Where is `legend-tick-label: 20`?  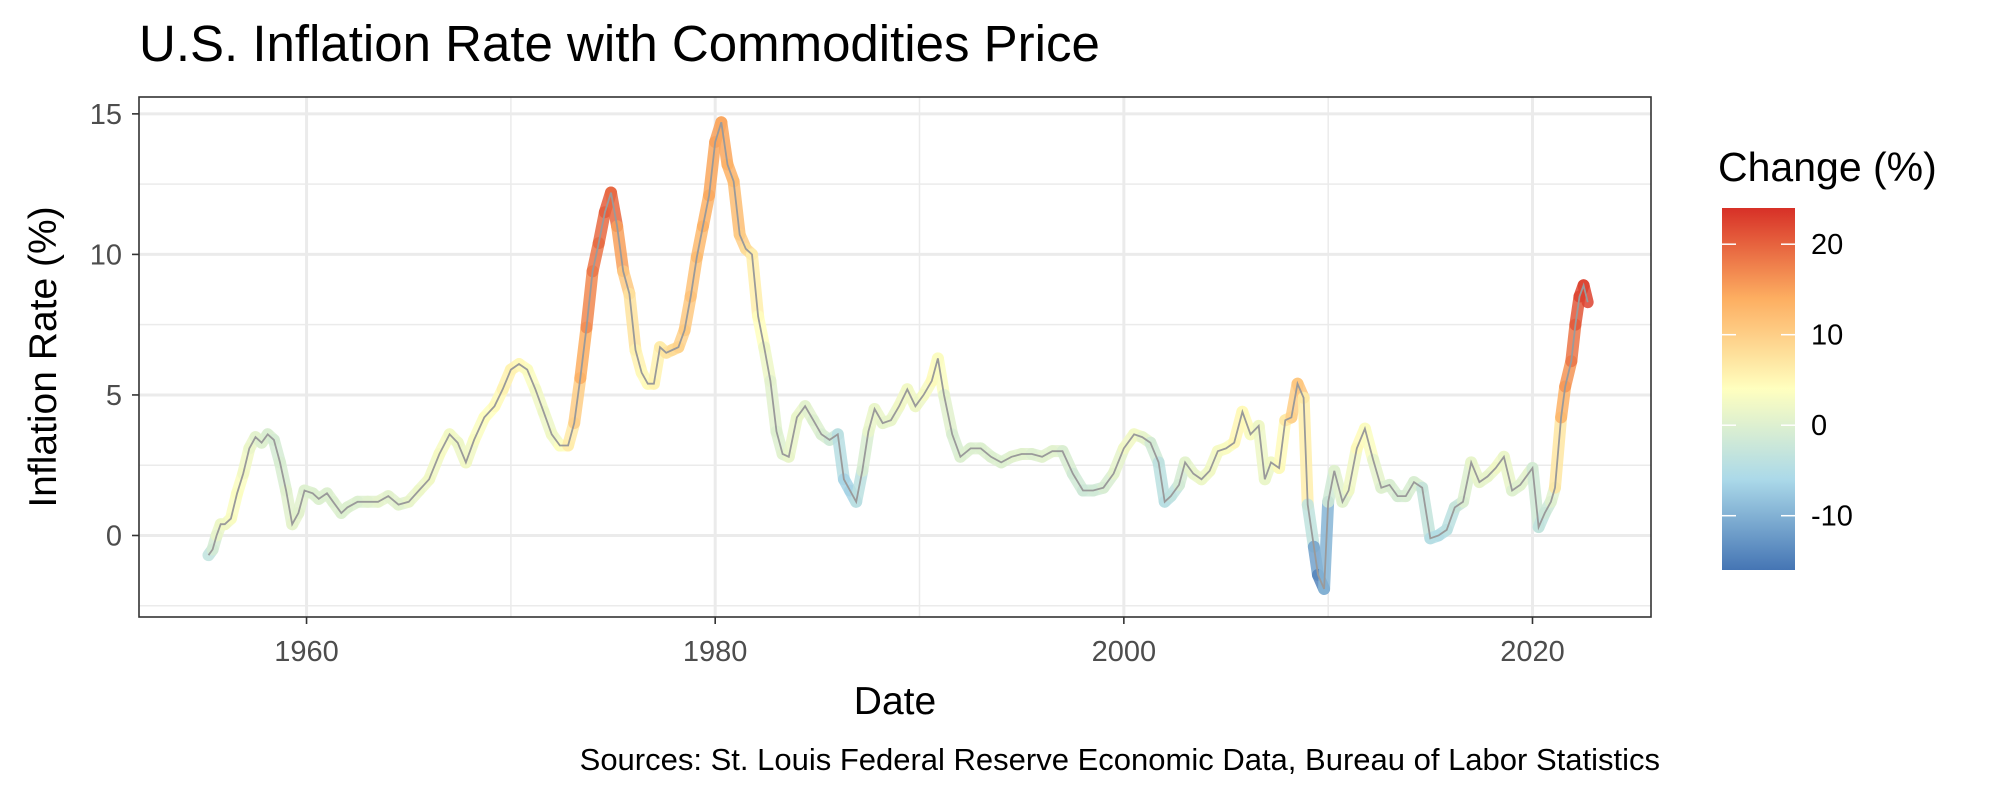
legend-tick-label: 20 is located at coordinates (1827, 245).